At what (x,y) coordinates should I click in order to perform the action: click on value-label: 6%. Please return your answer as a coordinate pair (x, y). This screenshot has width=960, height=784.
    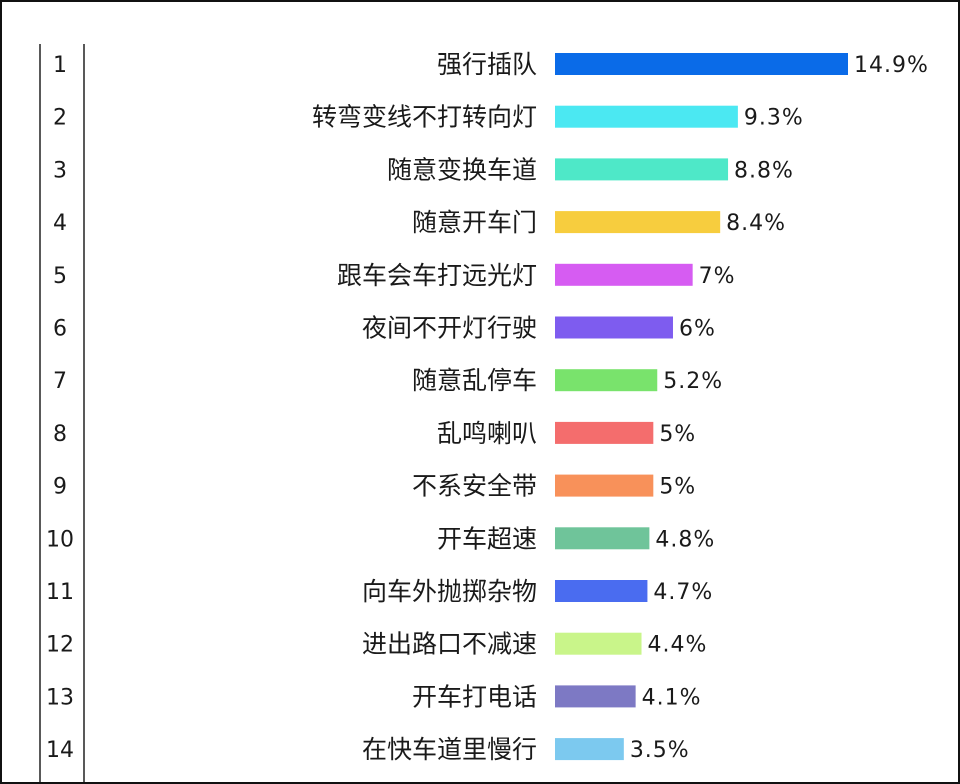
    Looking at the image, I should click on (697, 329).